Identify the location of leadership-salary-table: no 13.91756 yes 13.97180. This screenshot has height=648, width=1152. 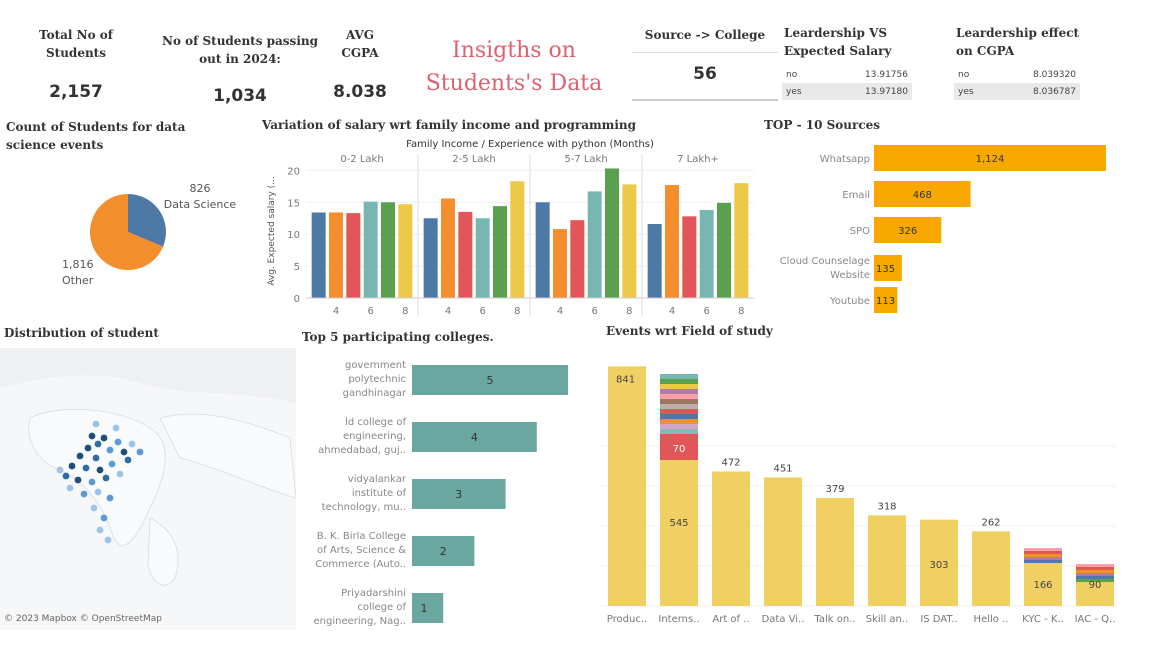
(847, 83).